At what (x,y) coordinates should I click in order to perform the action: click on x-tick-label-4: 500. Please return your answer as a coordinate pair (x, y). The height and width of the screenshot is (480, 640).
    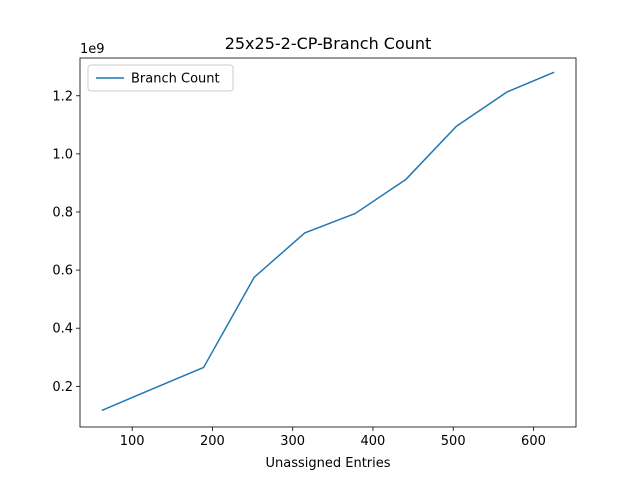
    Looking at the image, I should click on (453, 441).